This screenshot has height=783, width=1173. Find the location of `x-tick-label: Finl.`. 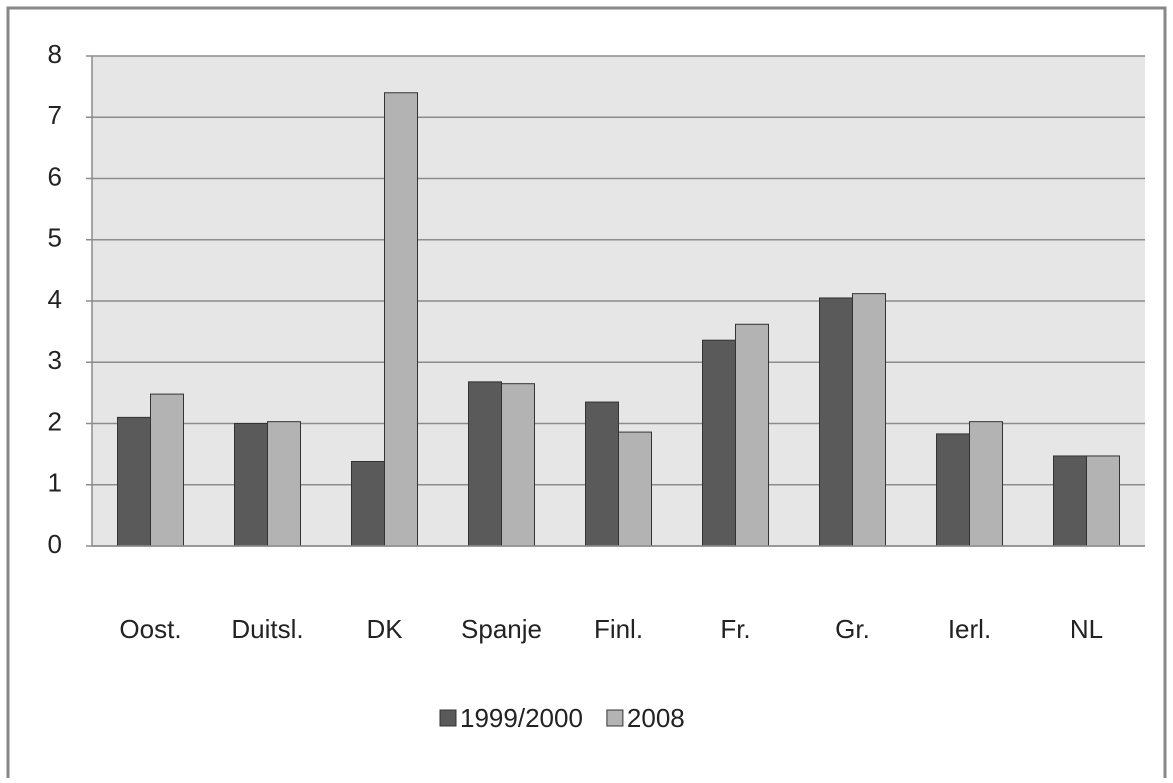

x-tick-label: Finl. is located at coordinates (618, 629).